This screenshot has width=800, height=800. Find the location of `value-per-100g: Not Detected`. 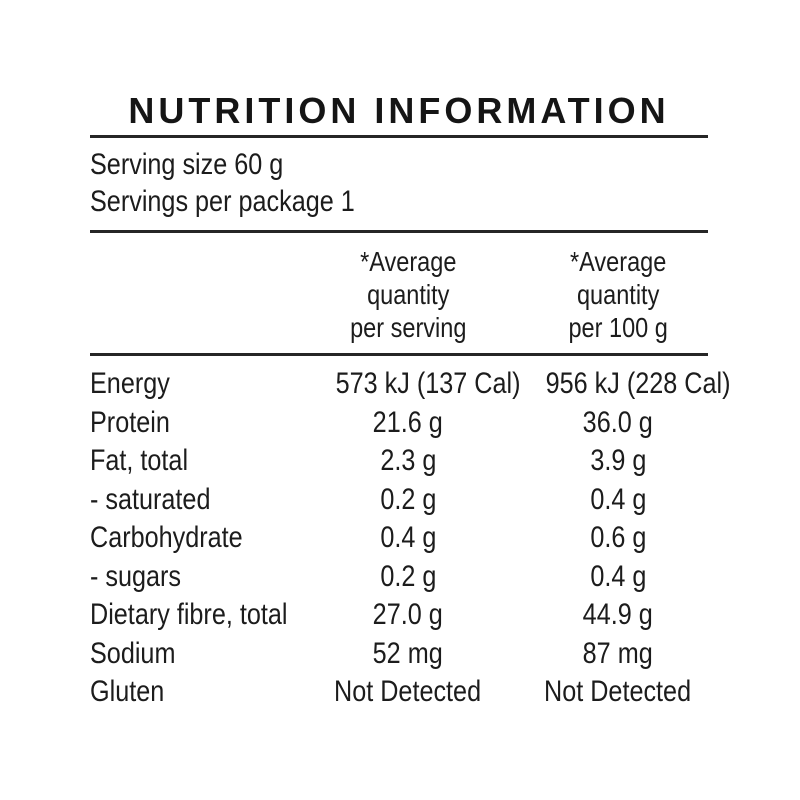

value-per-100g: Not Detected is located at coordinates (618, 691).